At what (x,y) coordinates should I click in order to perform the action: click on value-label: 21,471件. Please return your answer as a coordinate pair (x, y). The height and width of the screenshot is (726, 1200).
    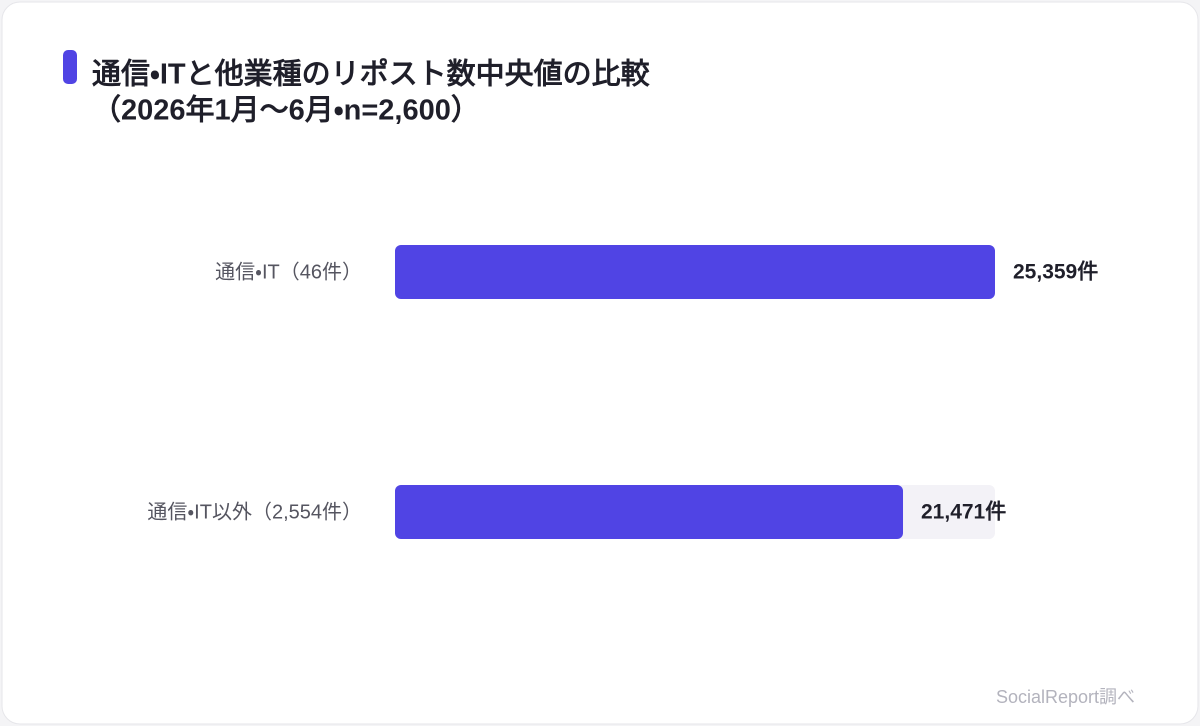
    Looking at the image, I should click on (963, 512).